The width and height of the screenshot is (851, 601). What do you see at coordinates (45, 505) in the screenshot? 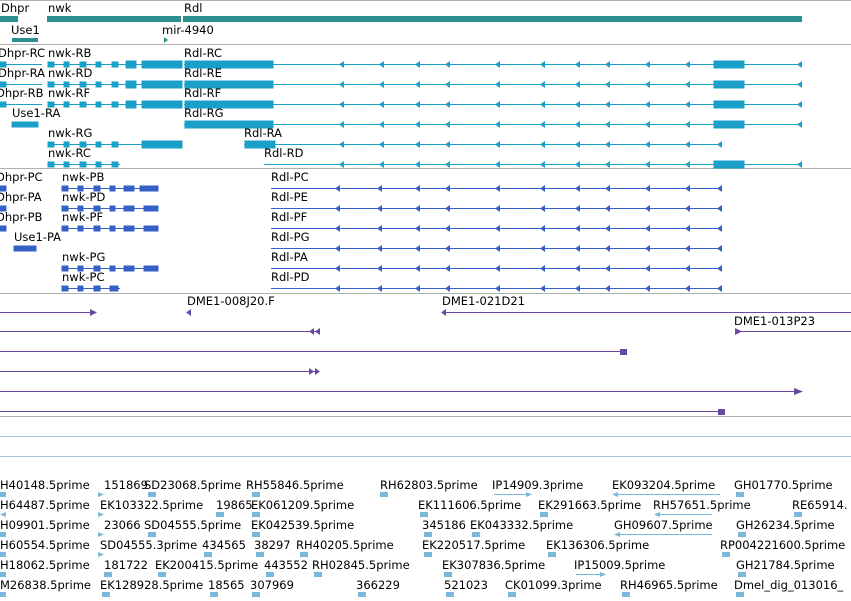
I see `est-label: H64487.5prime` at bounding box center [45, 505].